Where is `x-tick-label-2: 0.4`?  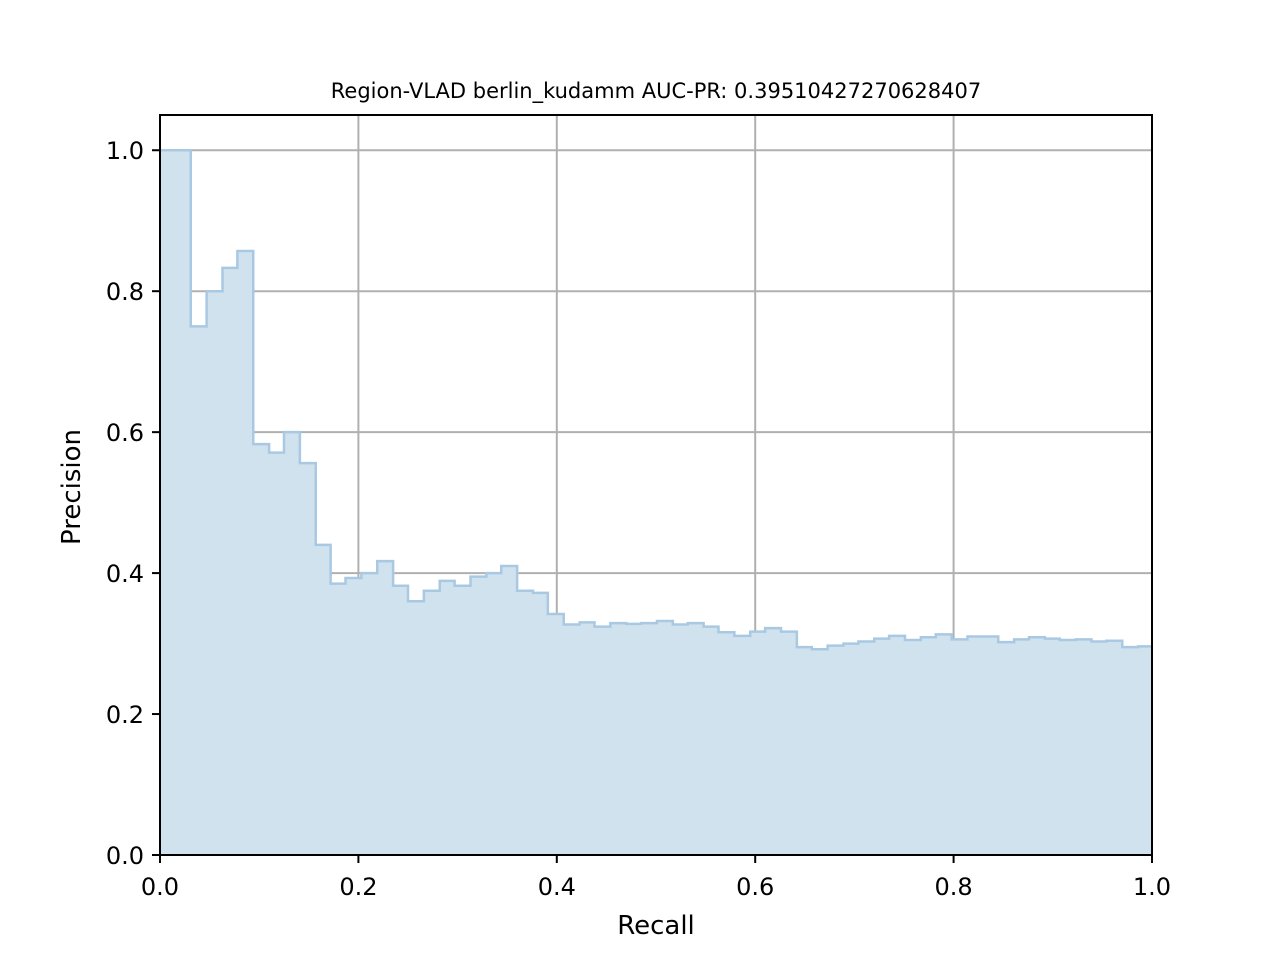
x-tick-label-2: 0.4 is located at coordinates (557, 887).